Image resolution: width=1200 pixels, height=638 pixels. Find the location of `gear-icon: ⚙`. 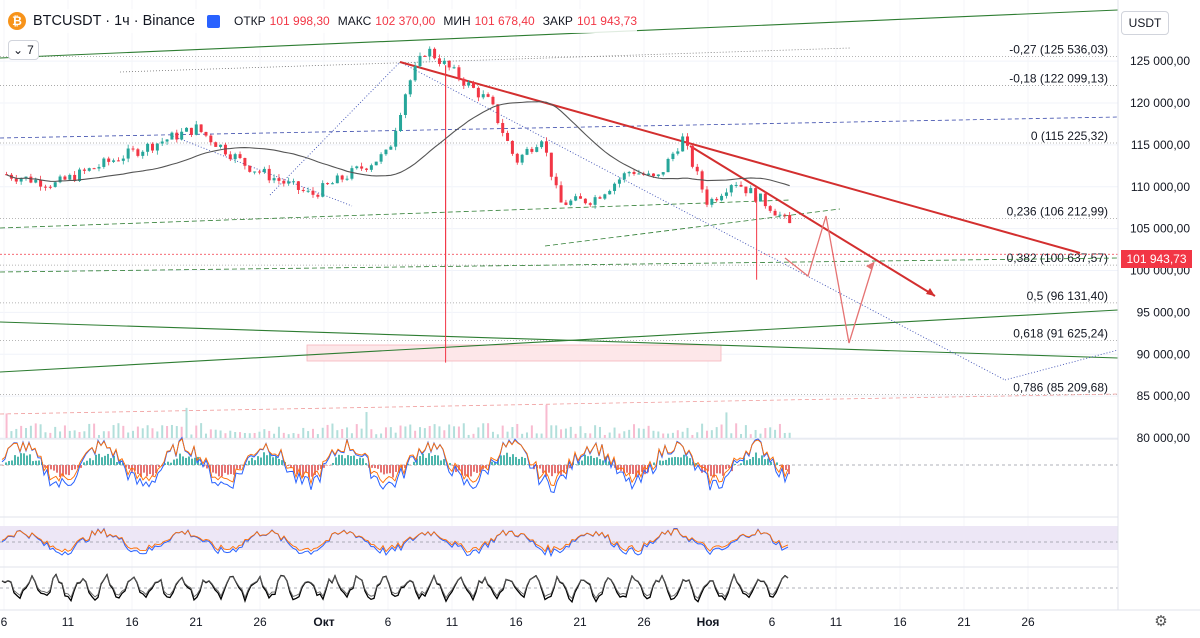

gear-icon: ⚙ is located at coordinates (1161, 621).